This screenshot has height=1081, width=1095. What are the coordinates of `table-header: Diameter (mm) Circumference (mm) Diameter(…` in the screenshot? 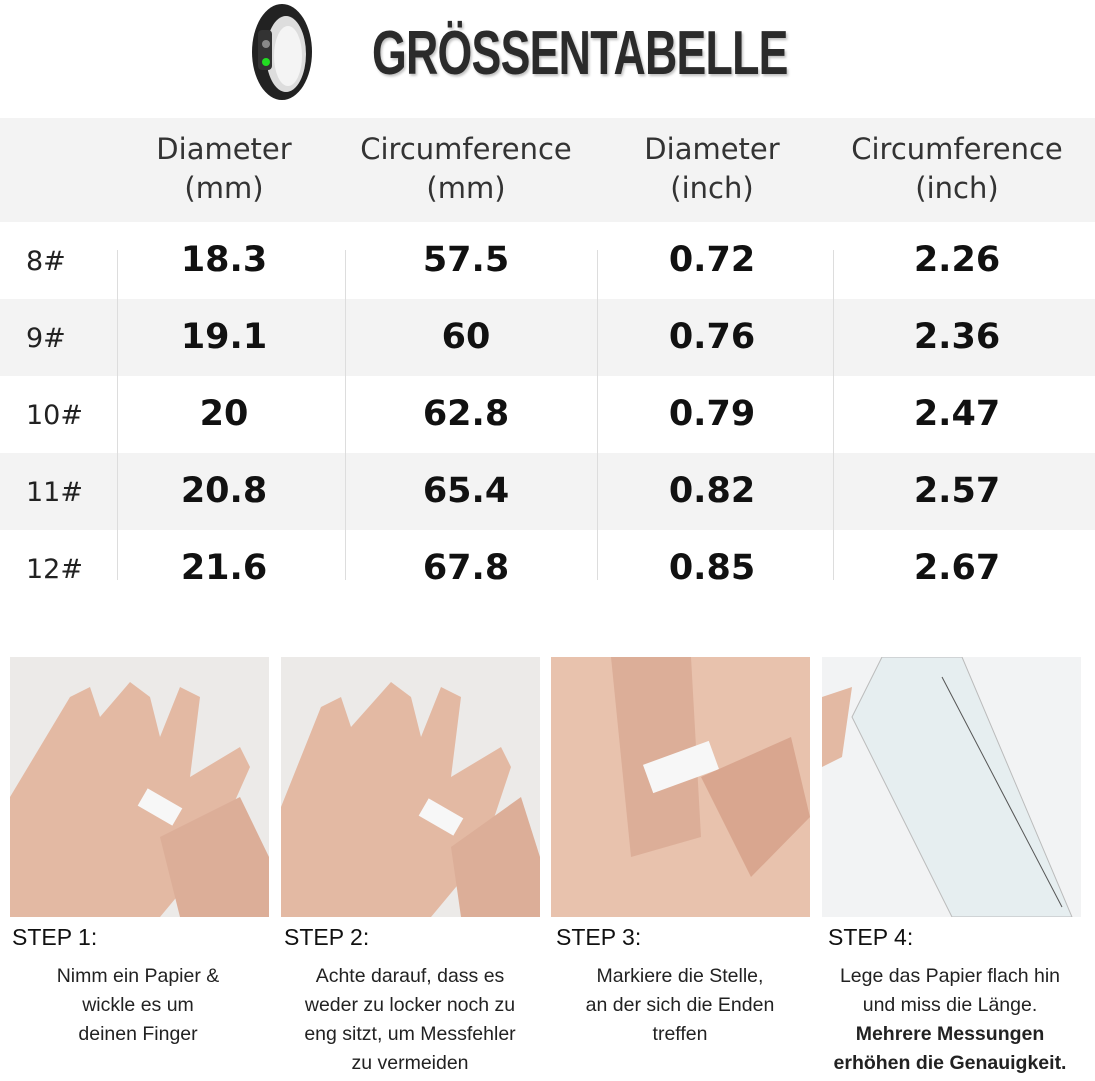 It's located at (547, 170).